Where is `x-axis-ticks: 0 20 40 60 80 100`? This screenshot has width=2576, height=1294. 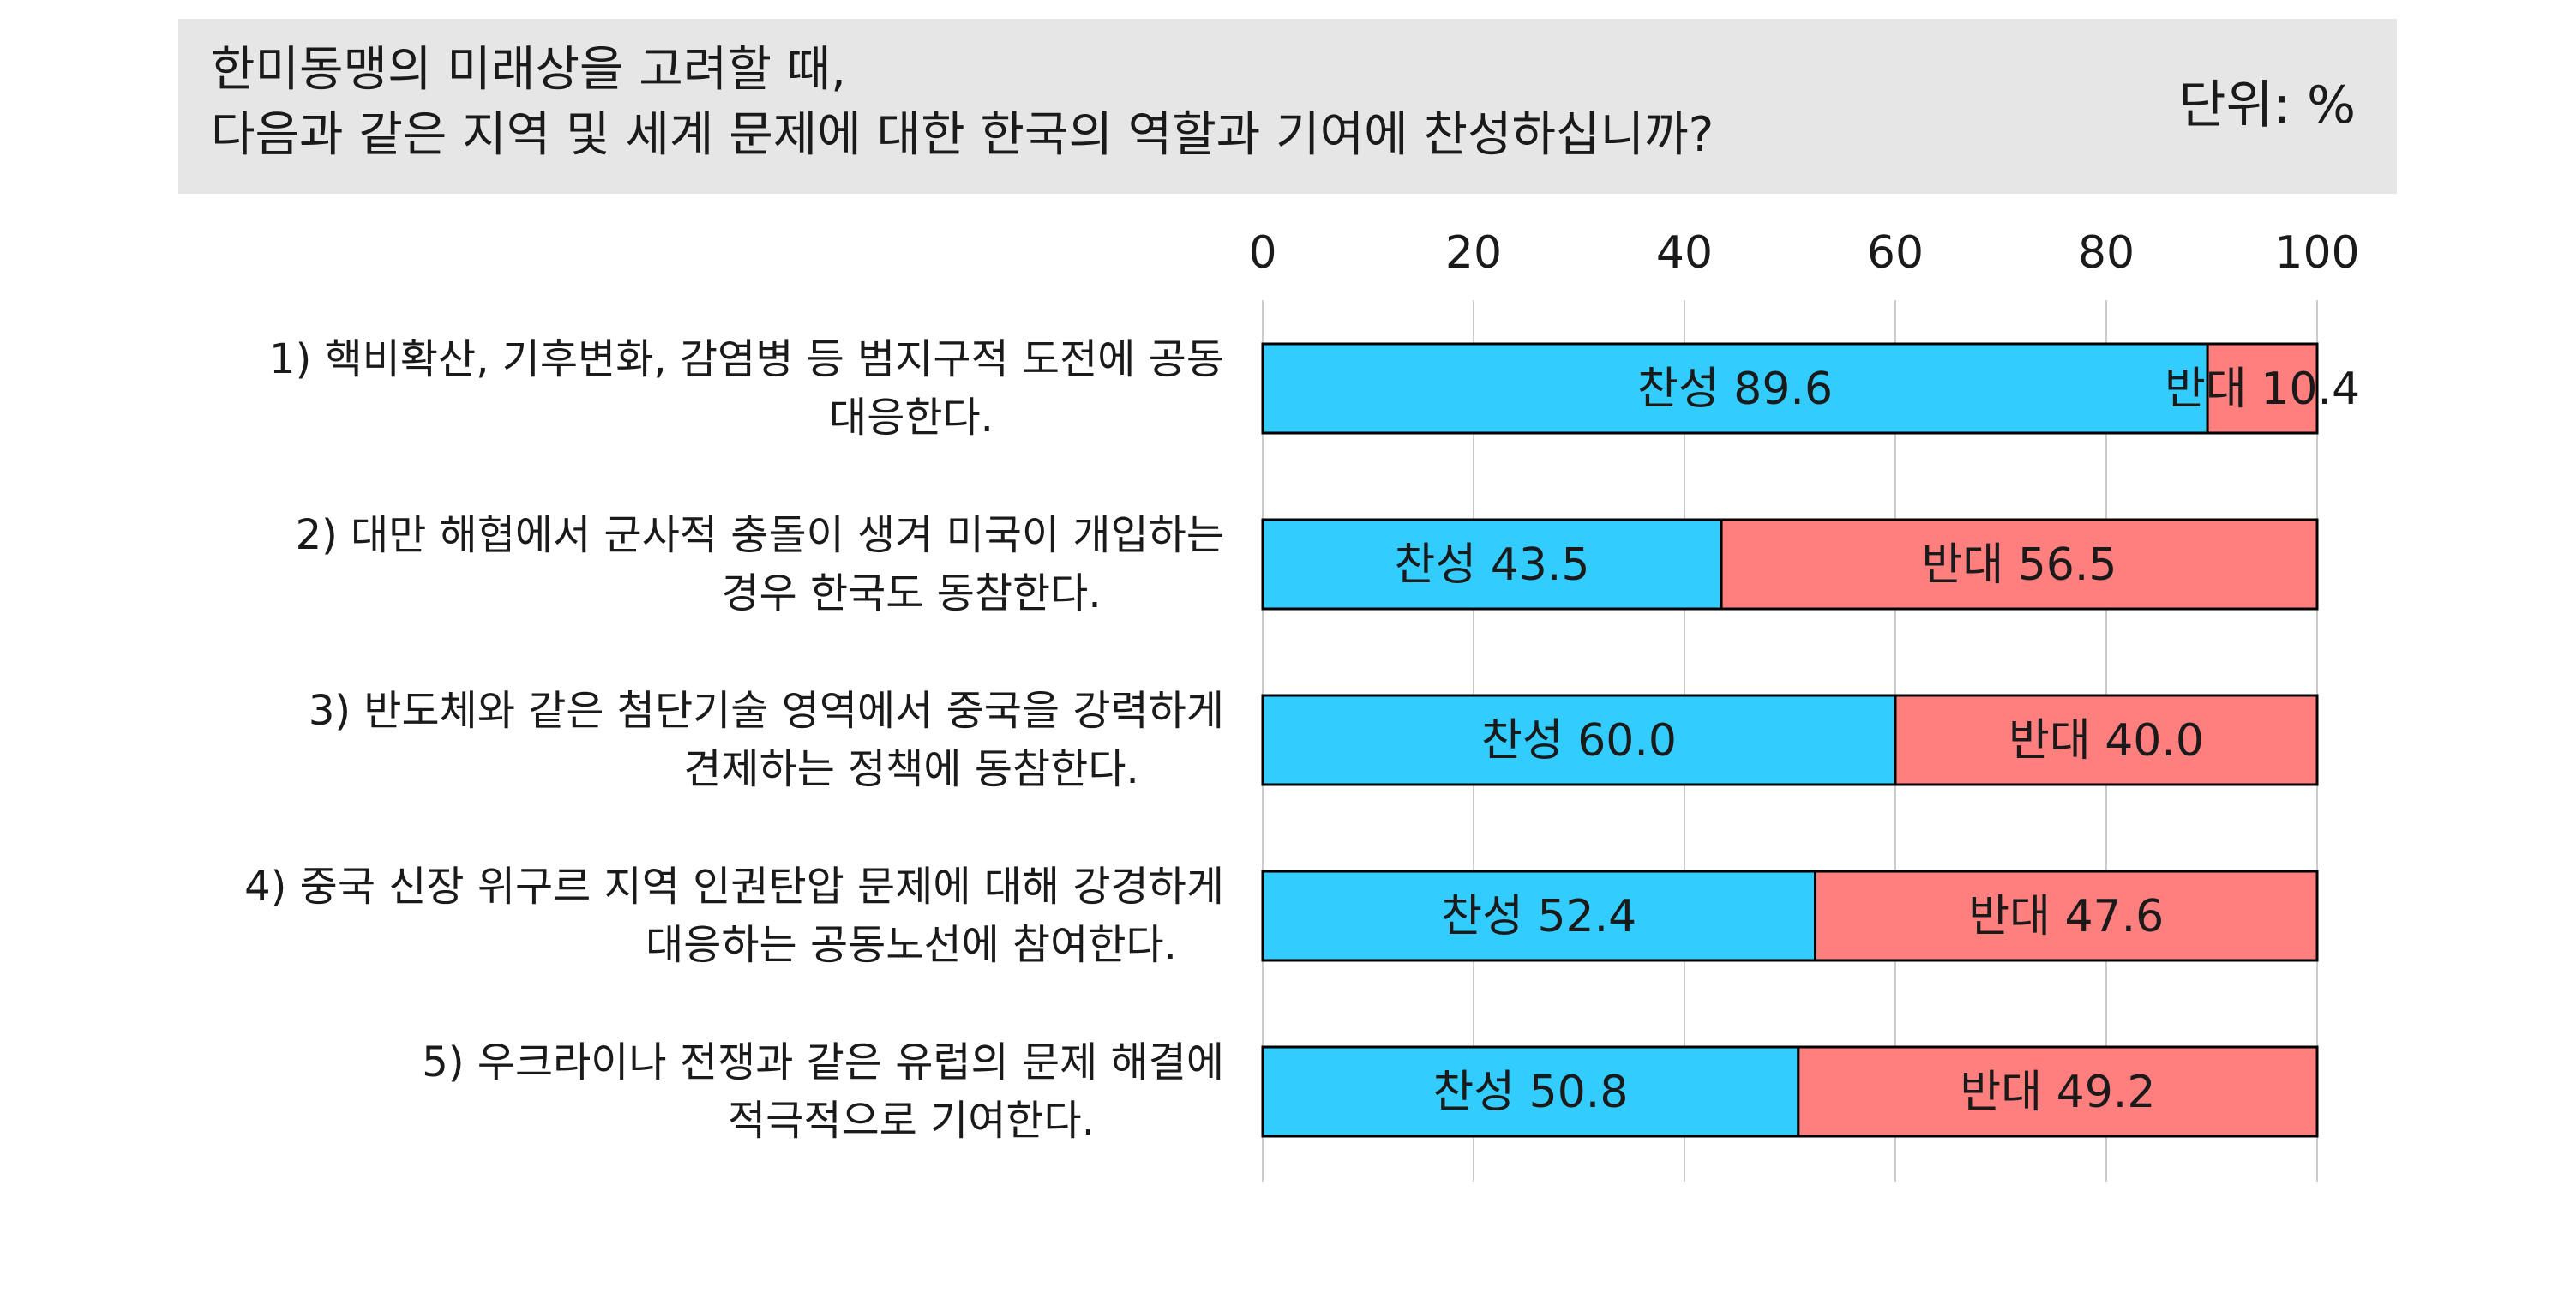
x-axis-ticks: 0 20 40 60 80 100 is located at coordinates (1803, 253).